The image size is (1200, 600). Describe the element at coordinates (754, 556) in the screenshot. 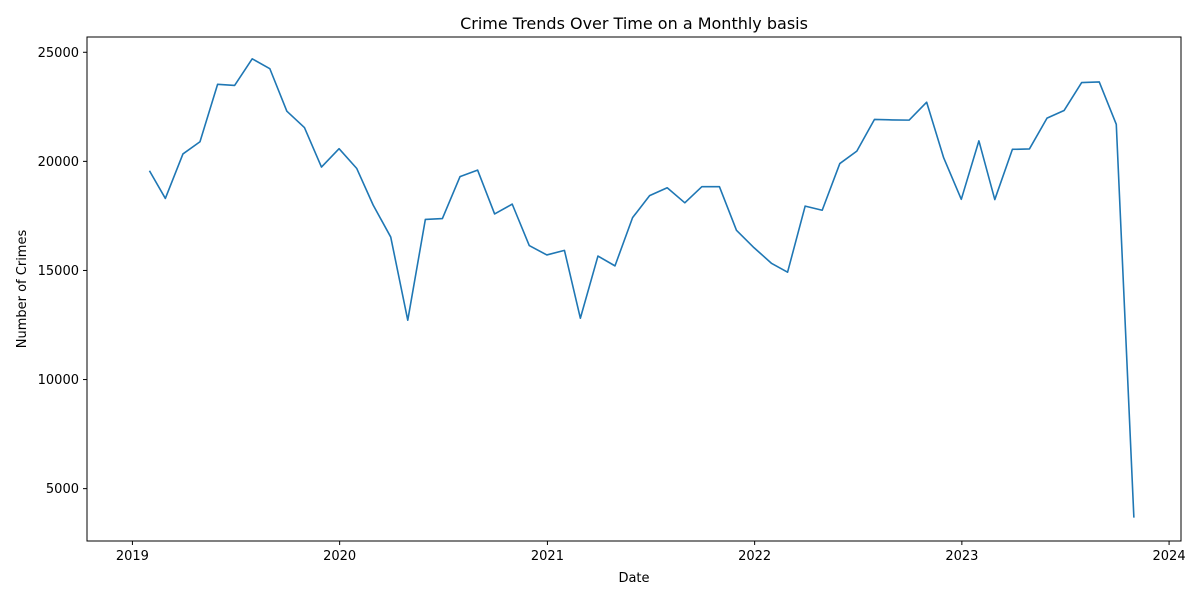

I see `x-tick-label: 2022` at that location.